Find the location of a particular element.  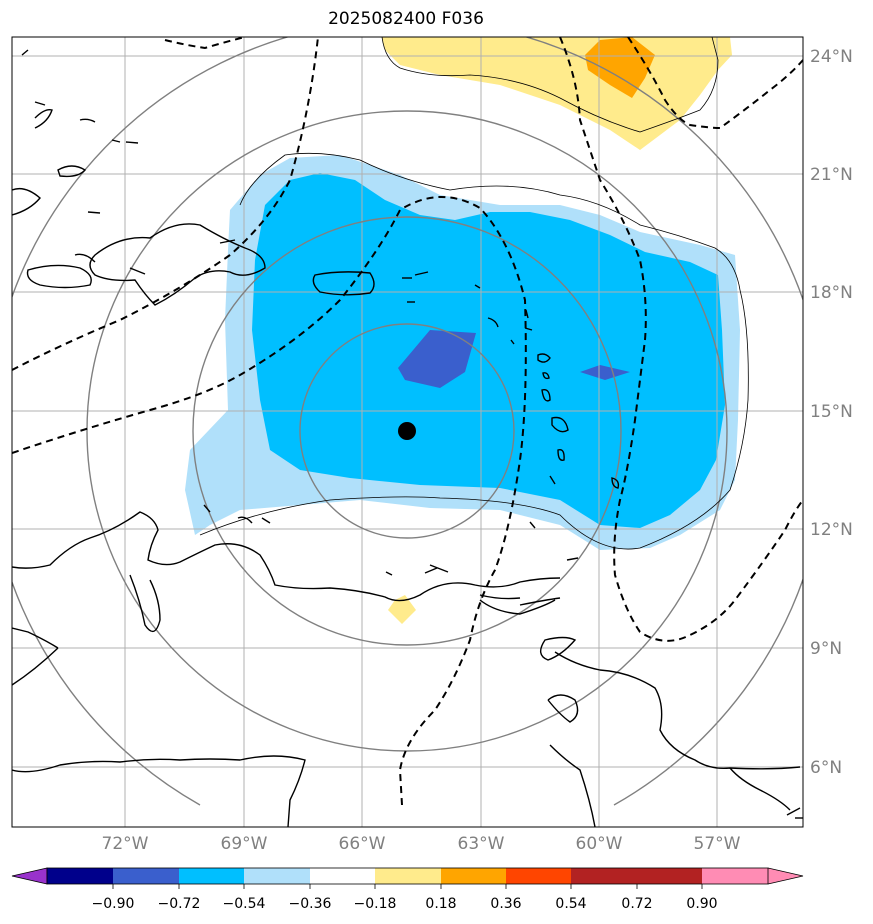

colorbar-tick-label: 0.18 is located at coordinates (440, 904).